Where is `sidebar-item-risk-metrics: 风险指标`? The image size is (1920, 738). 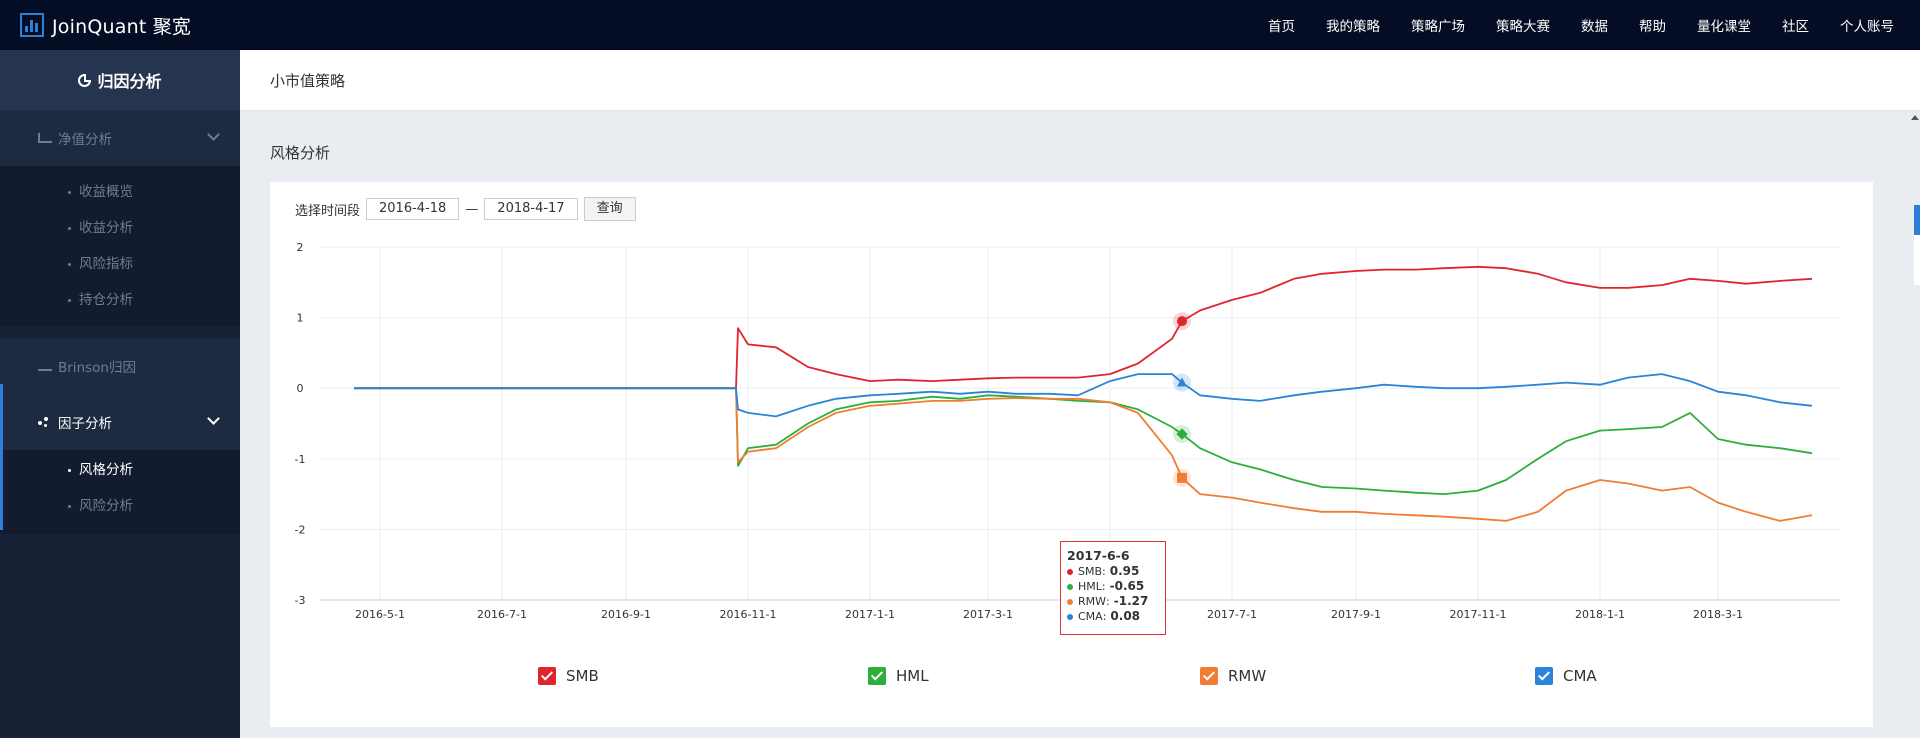
sidebar-item-risk-metrics: 风险指标 is located at coordinates (120, 264).